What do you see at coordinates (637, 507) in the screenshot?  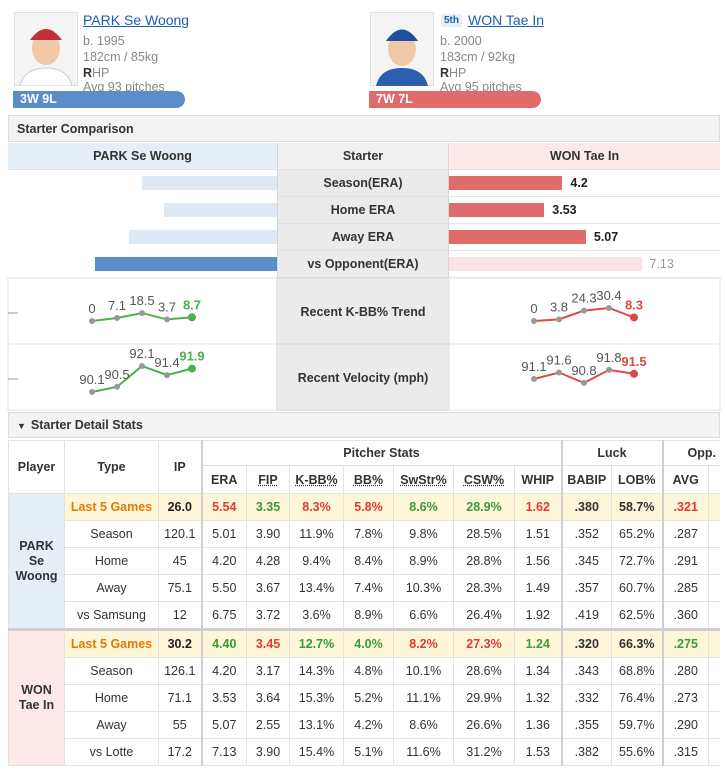 I see `table-cell: 58.7%` at bounding box center [637, 507].